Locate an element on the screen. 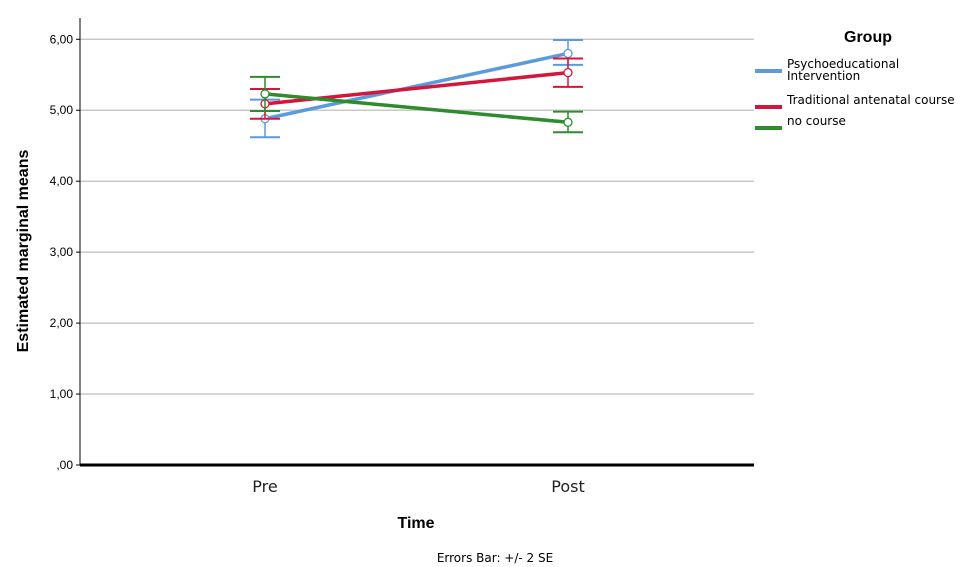 The image size is (976, 567). x-tick-label: Post is located at coordinates (567, 486).